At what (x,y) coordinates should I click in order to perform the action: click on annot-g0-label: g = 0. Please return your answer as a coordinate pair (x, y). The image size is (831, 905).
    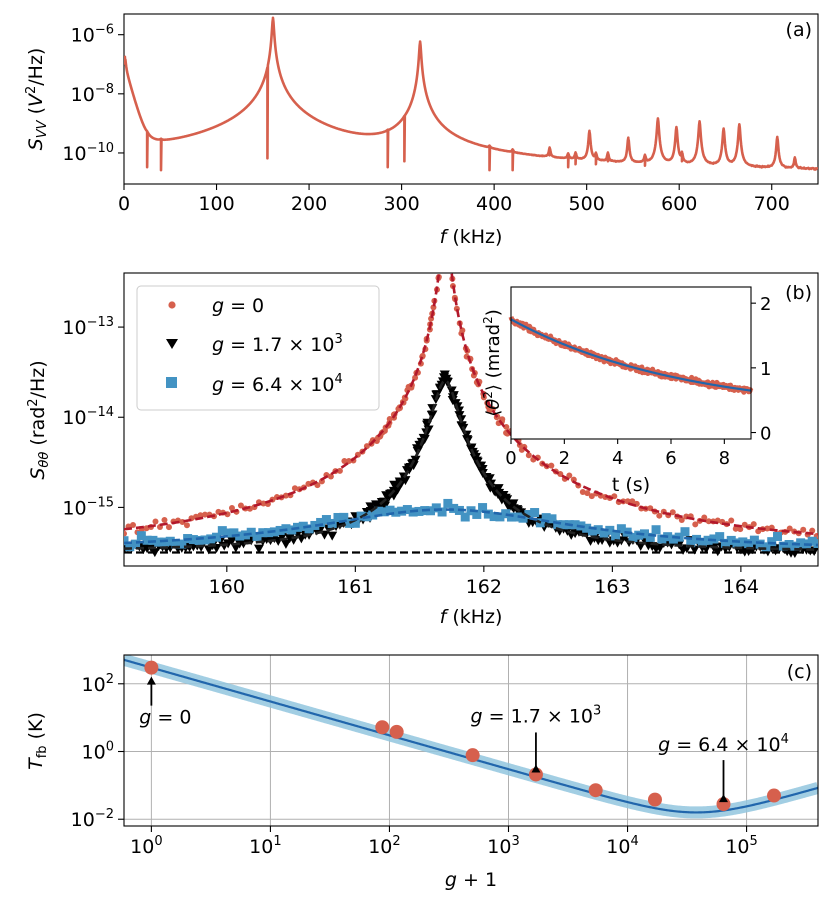
    Looking at the image, I should click on (165, 718).